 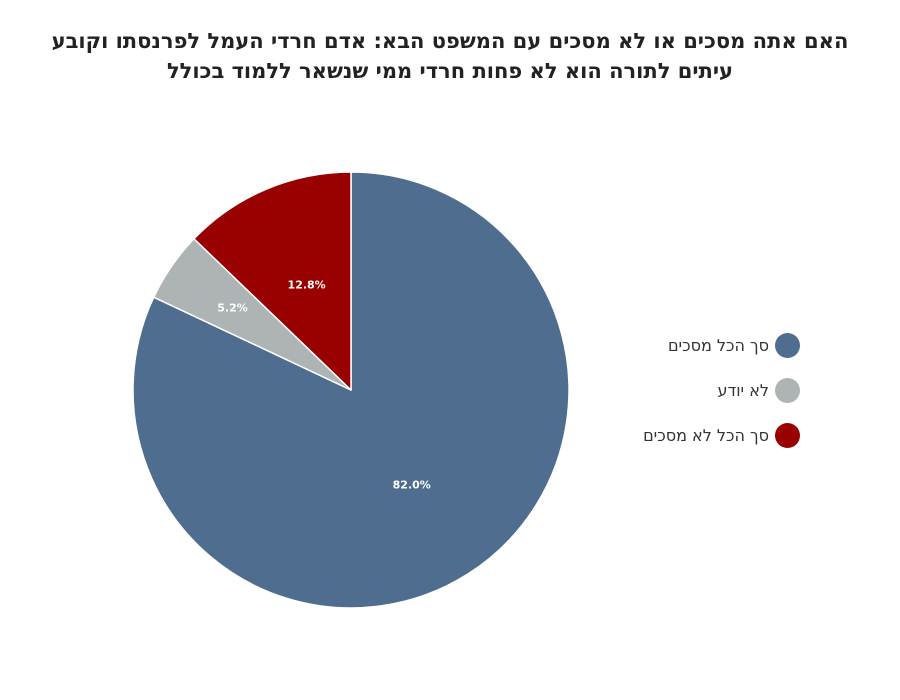 I want to click on data-label-disagree: 12.8%, so click(x=307, y=285).